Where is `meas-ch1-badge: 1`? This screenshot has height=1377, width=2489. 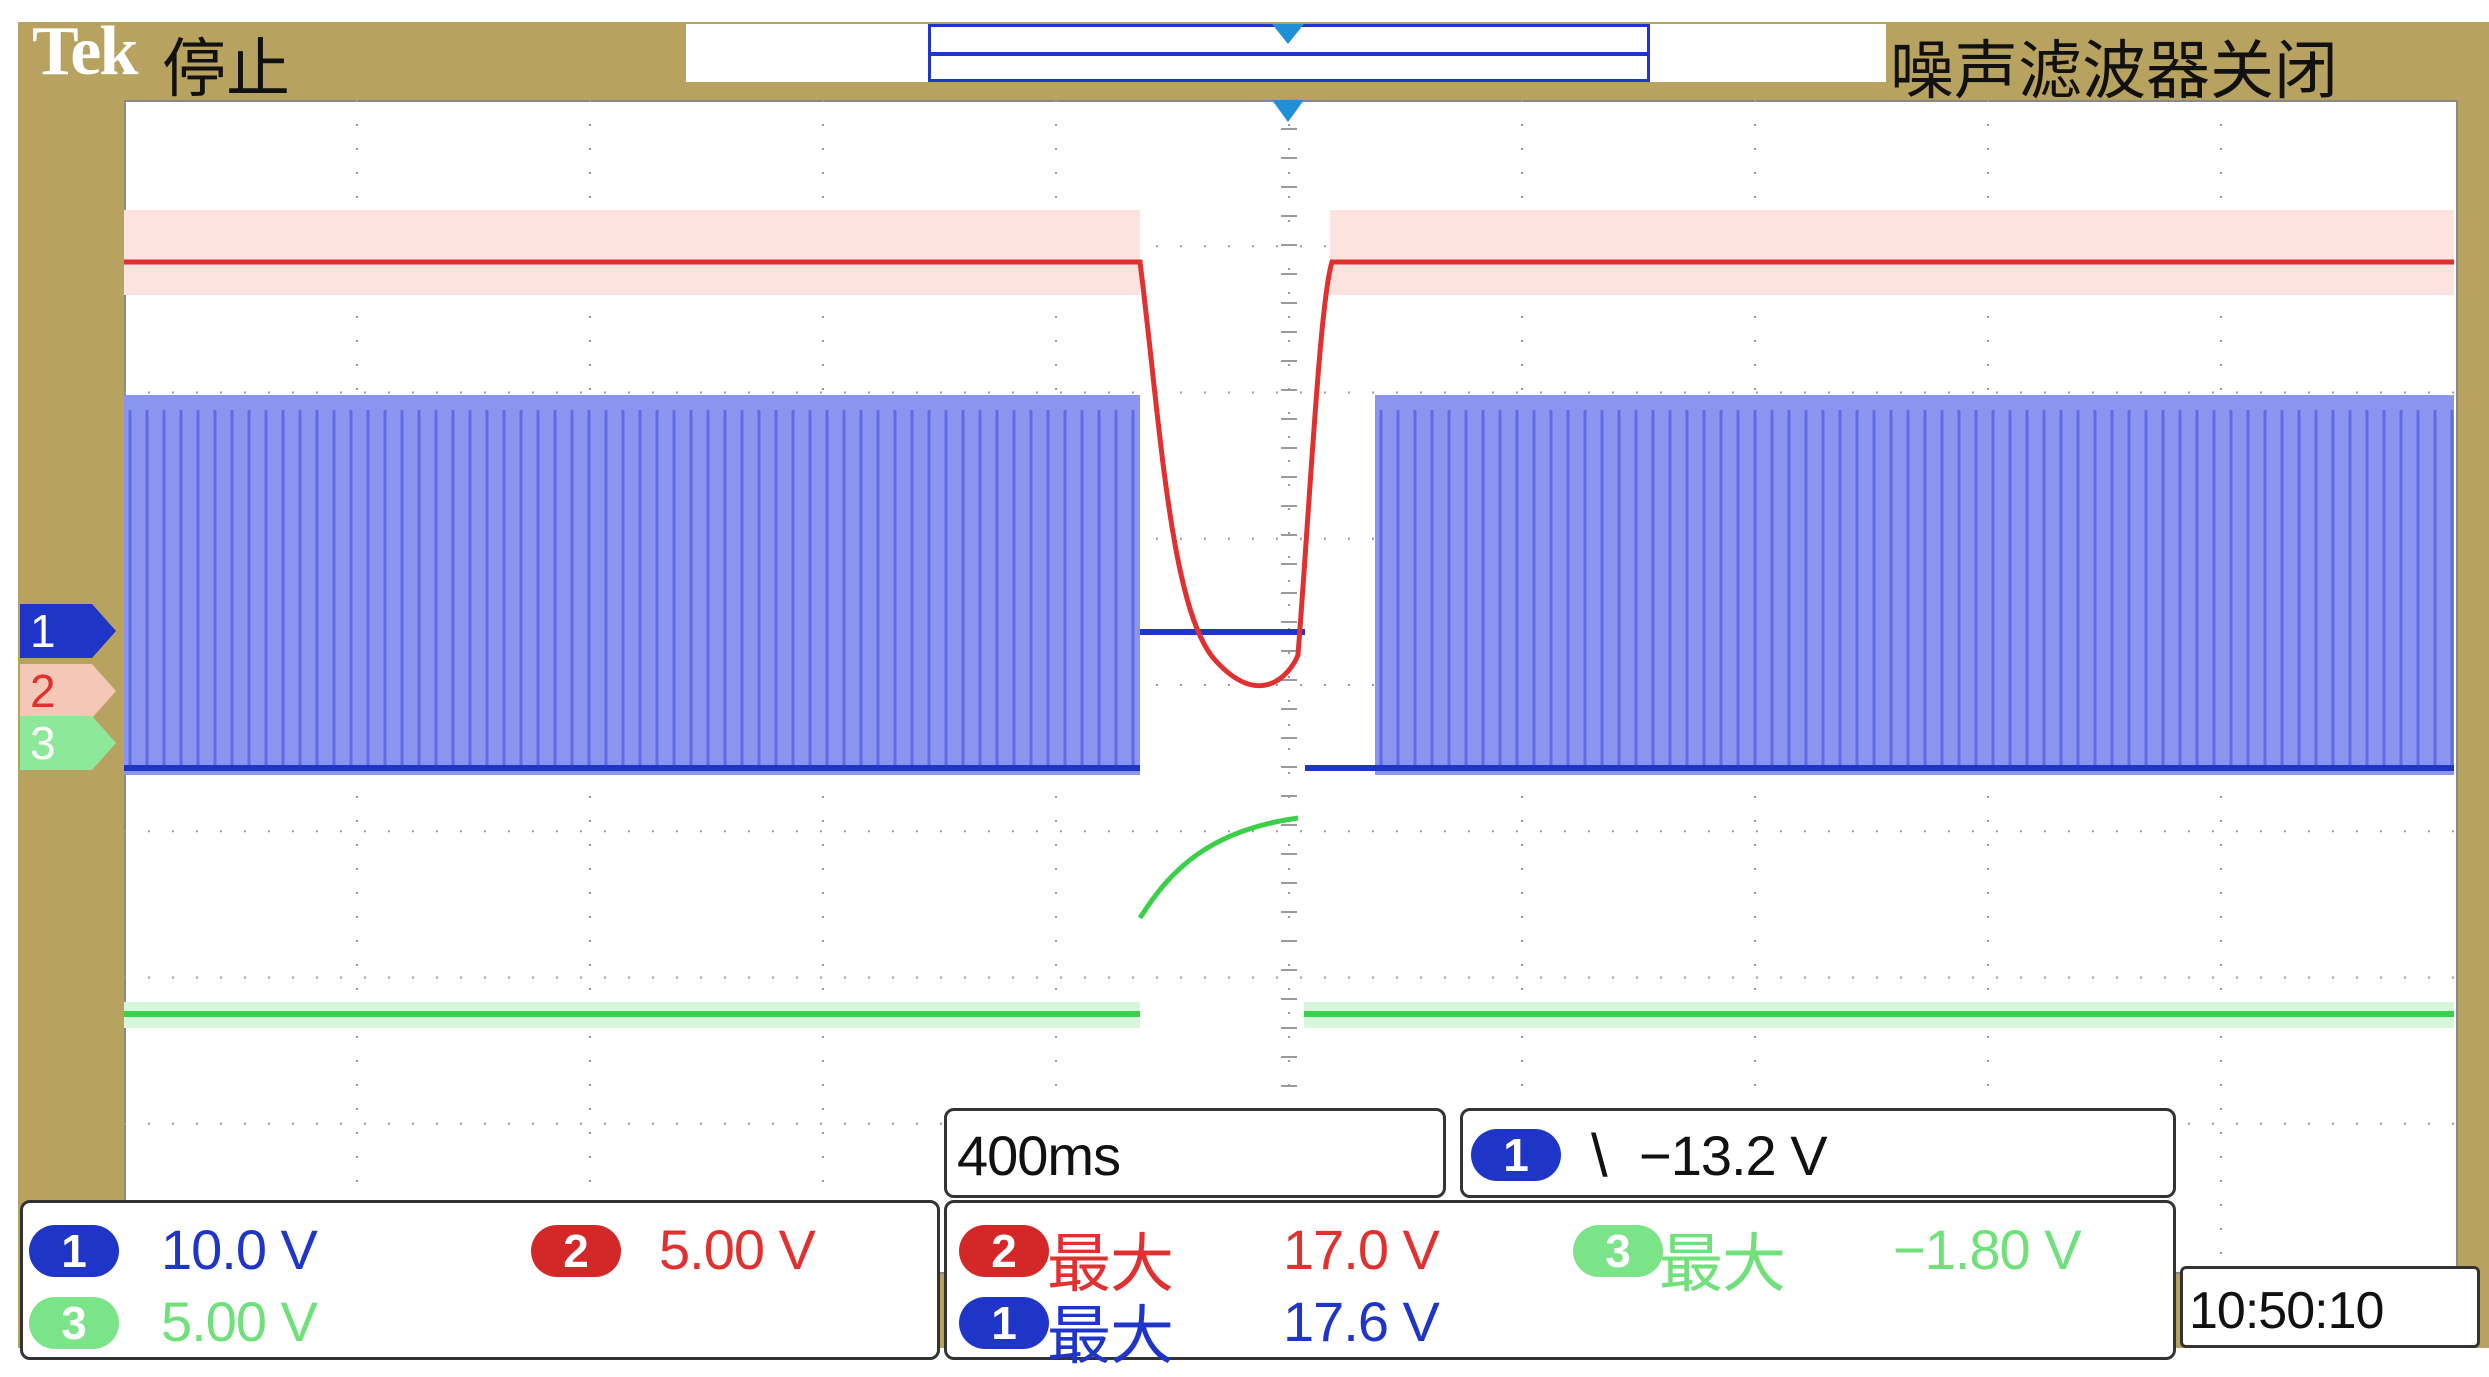 meas-ch1-badge: 1 is located at coordinates (1004, 1323).